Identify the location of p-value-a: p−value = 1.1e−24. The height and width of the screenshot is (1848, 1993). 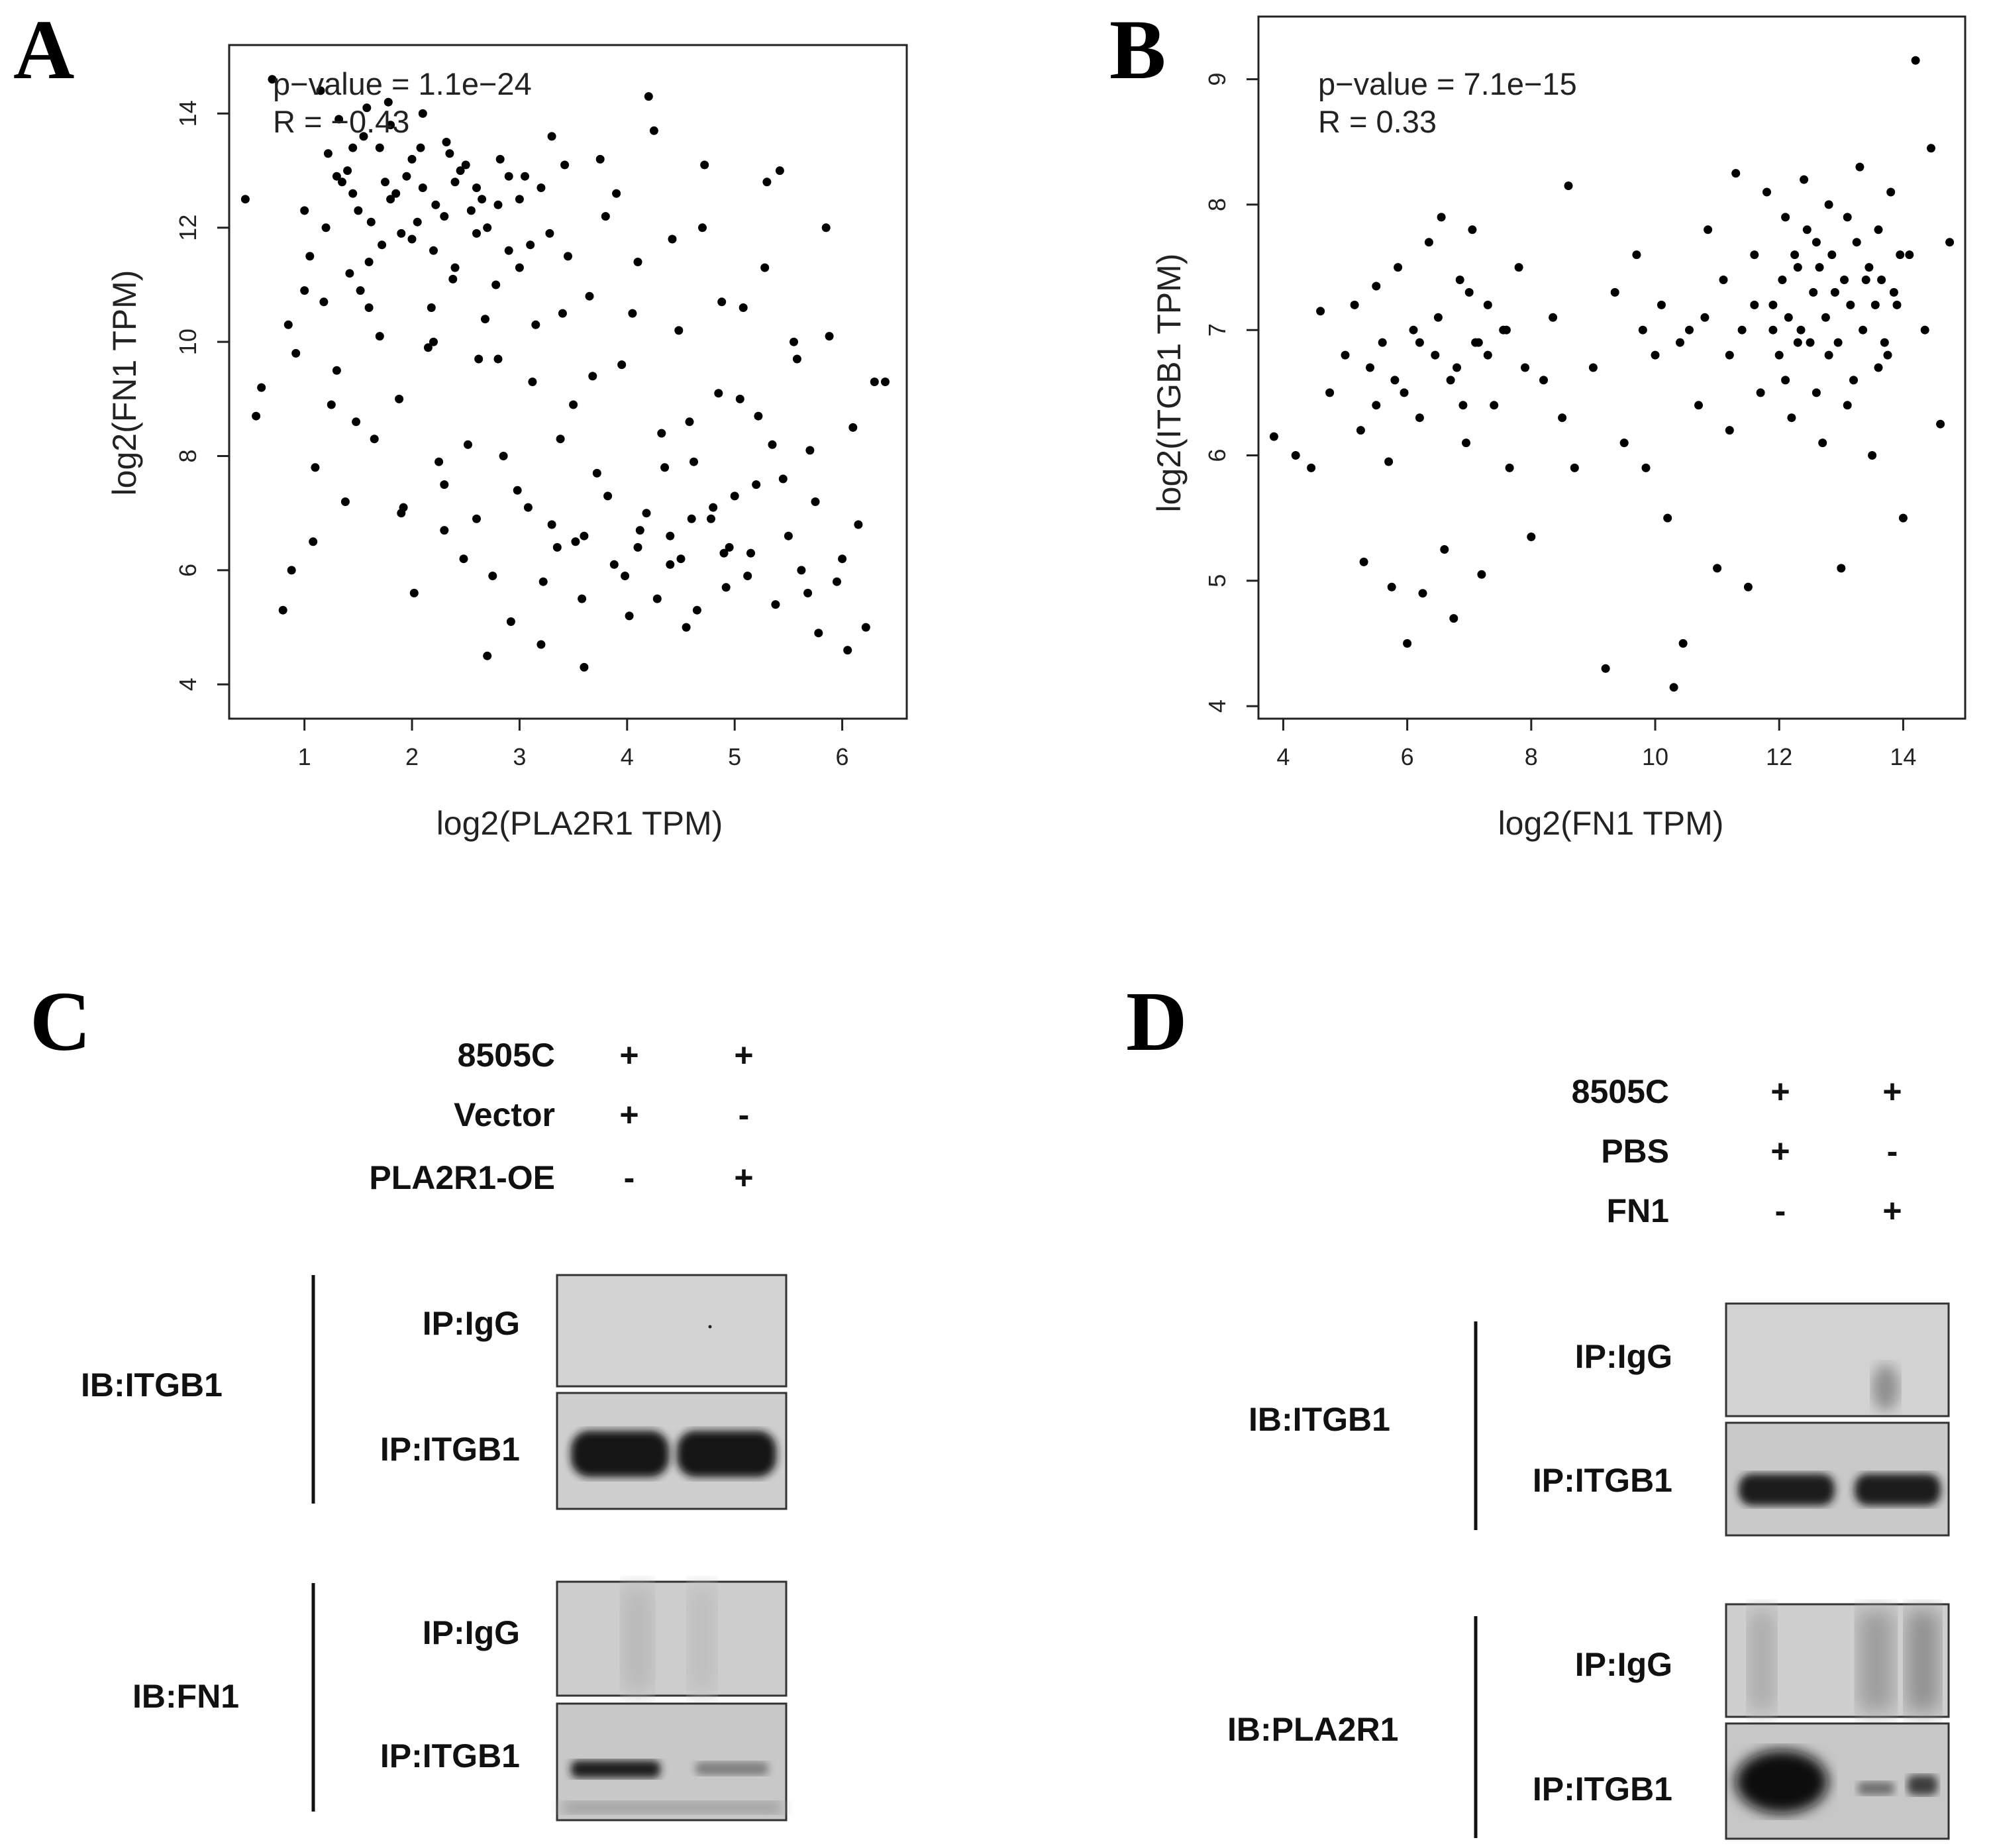
(402, 83).